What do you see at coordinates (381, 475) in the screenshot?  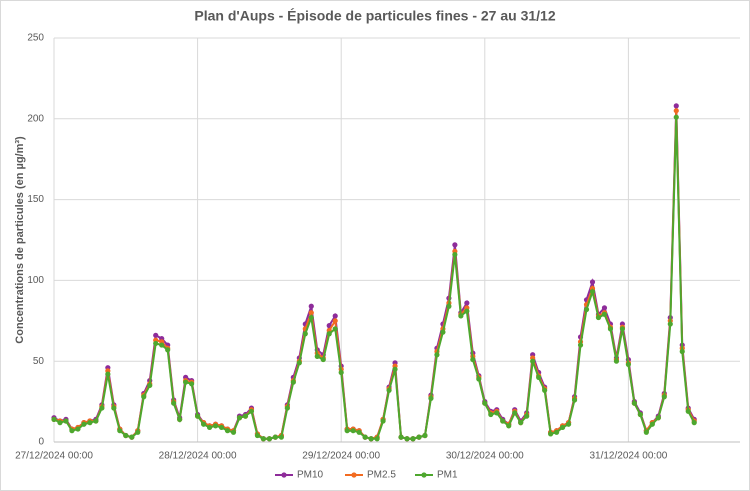 I see `legend-label: PM2.5` at bounding box center [381, 475].